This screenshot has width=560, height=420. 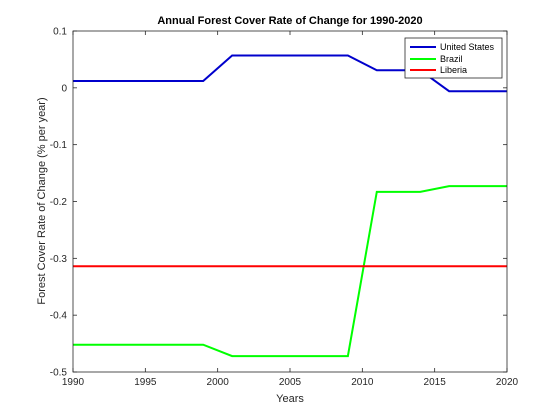 What do you see at coordinates (59, 145) in the screenshot?
I see `y-tick-label: -0.1` at bounding box center [59, 145].